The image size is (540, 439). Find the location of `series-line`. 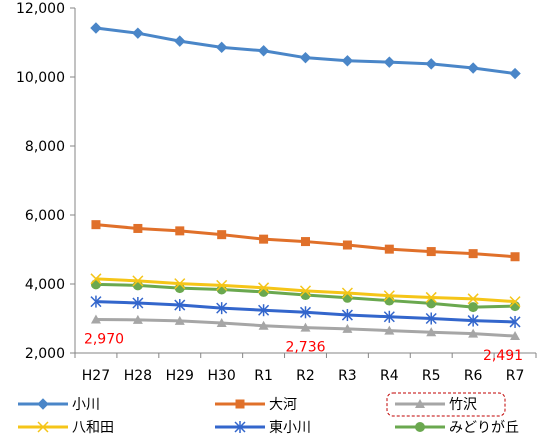

series-line is located at coordinates (305, 51).